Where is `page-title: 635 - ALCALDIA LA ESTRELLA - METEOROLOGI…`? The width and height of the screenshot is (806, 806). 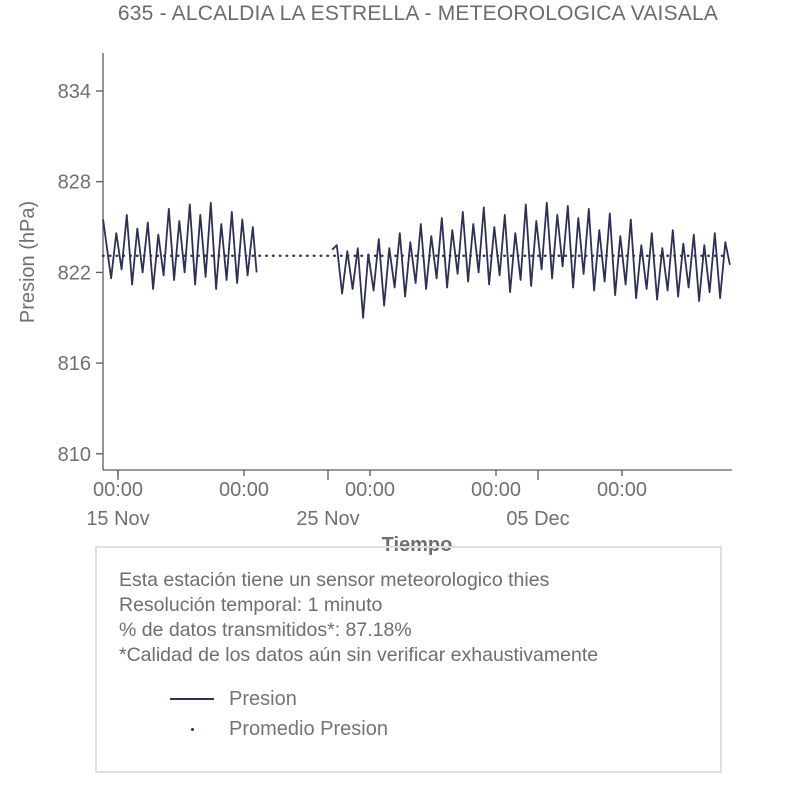 page-title: 635 - ALCALDIA LA ESTRELLA - METEOROLOGI… is located at coordinates (418, 13).